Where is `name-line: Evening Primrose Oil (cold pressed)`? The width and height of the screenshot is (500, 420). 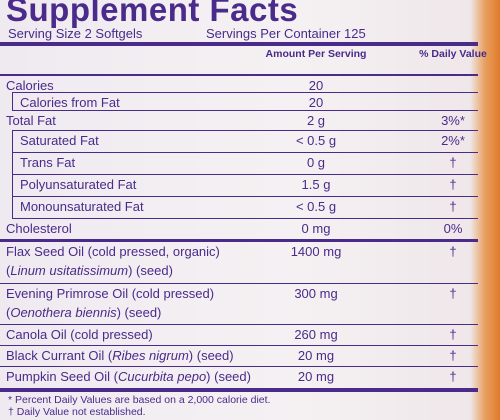
name-line: Evening Primrose Oil (cold pressed) is located at coordinates (110, 293).